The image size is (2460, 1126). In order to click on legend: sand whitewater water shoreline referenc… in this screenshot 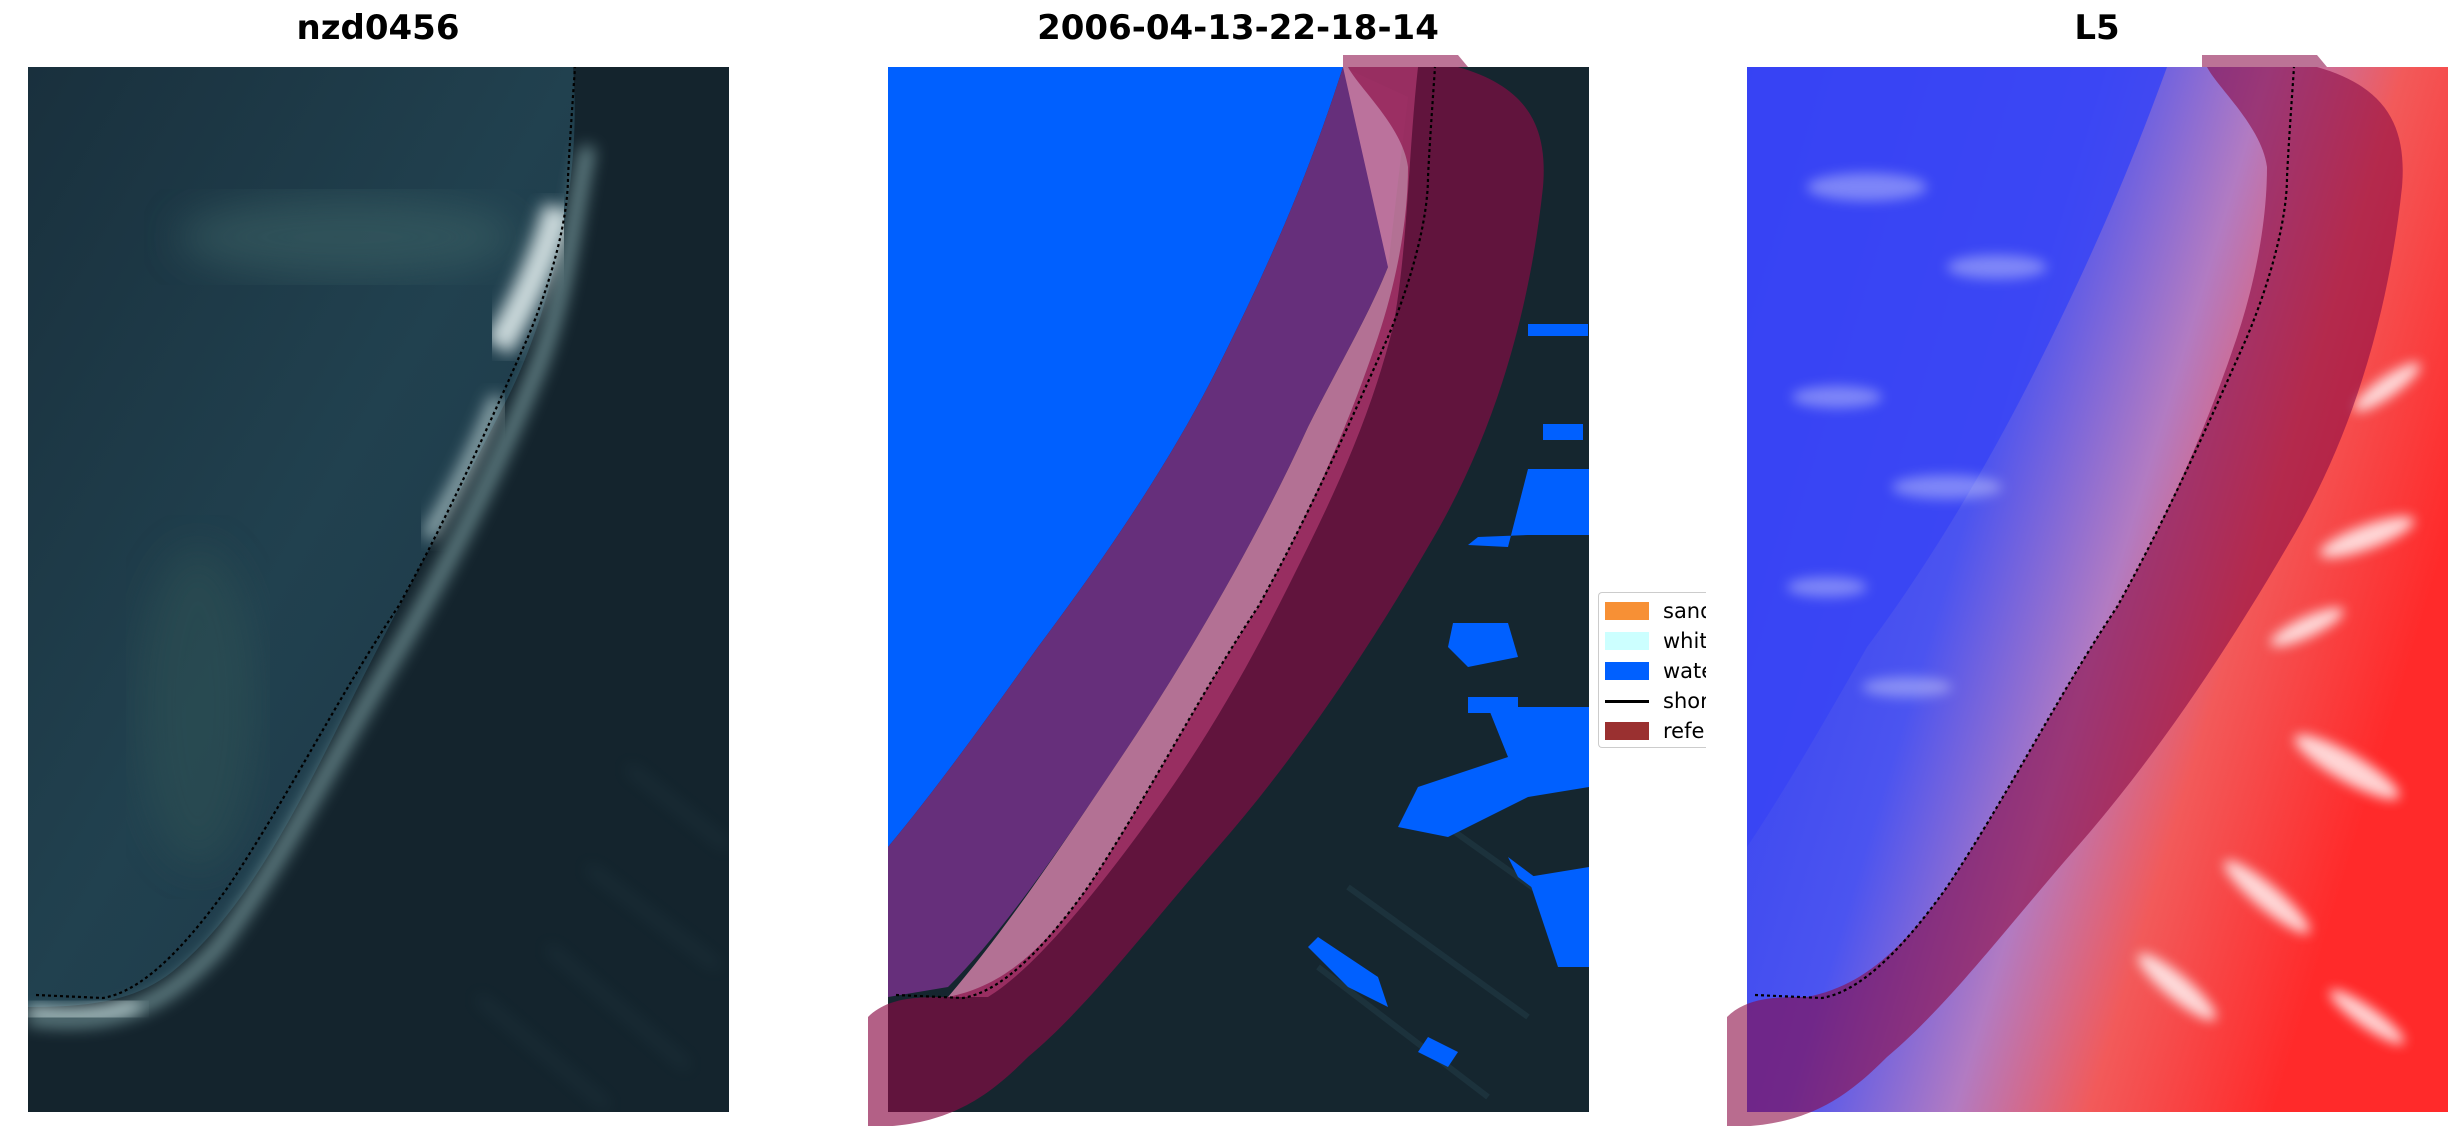, I will do `click(1652, 670)`.